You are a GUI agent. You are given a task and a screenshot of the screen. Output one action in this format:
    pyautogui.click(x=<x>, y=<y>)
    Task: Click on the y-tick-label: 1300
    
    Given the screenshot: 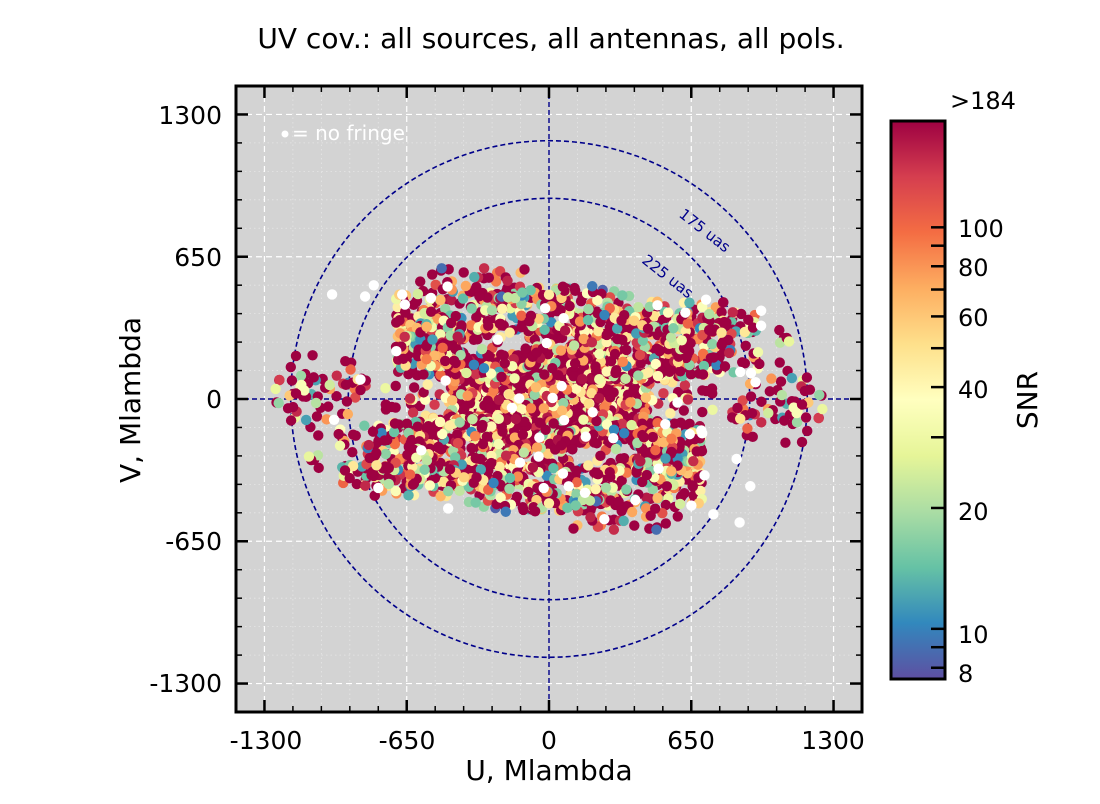 What is the action you would take?
    pyautogui.click(x=190, y=115)
    